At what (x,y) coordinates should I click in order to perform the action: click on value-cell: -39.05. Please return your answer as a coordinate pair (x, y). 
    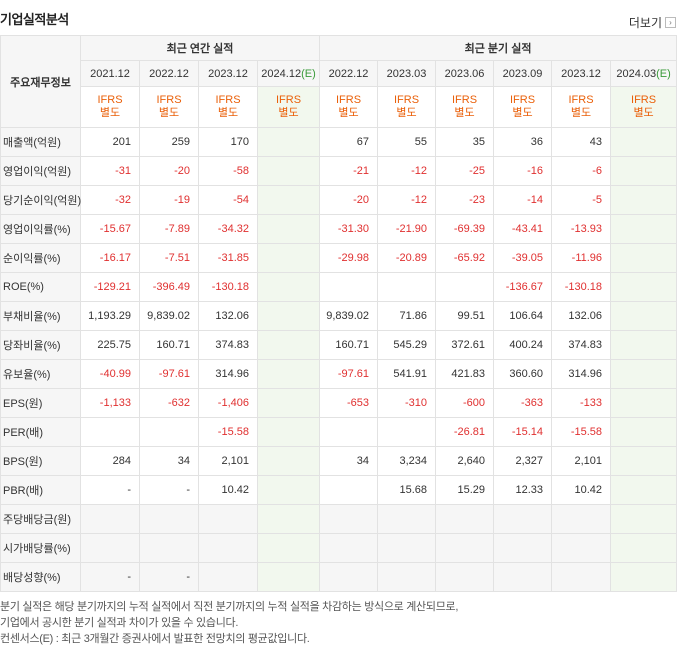
    Looking at the image, I should click on (523, 258).